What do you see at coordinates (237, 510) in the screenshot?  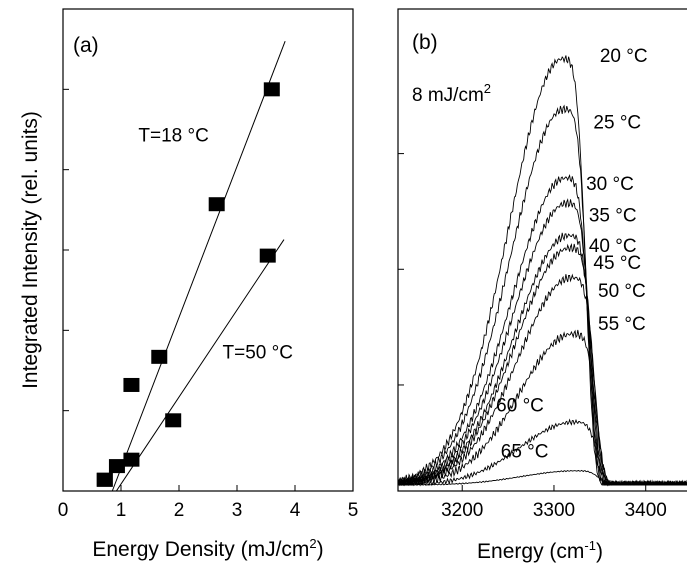 I see `x-tick-label-3: 3` at bounding box center [237, 510].